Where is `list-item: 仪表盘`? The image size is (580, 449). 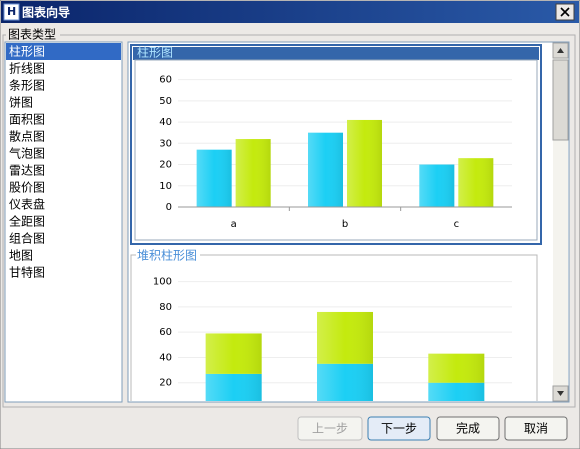 list-item: 仪表盘 is located at coordinates (27, 204).